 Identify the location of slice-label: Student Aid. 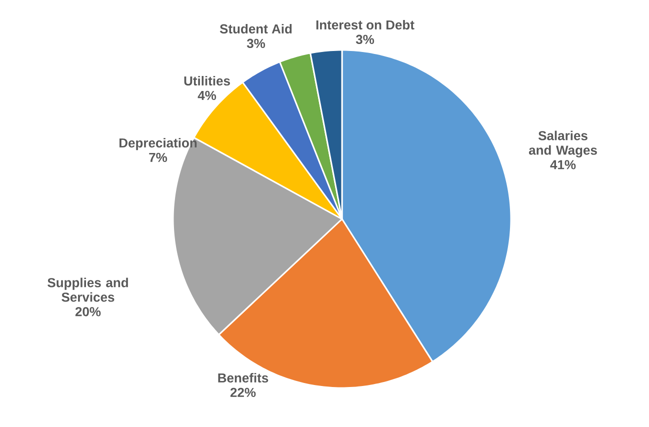
(256, 29).